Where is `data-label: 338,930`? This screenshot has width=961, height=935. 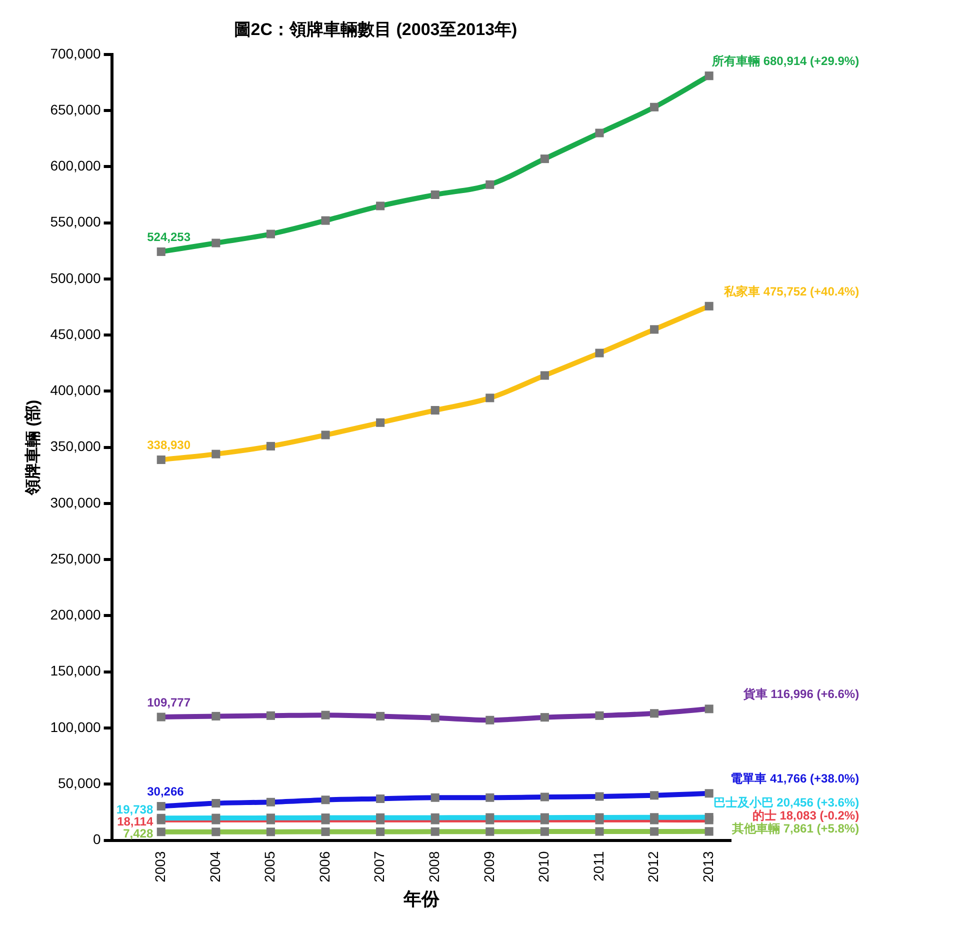
data-label: 338,930 is located at coordinates (169, 445).